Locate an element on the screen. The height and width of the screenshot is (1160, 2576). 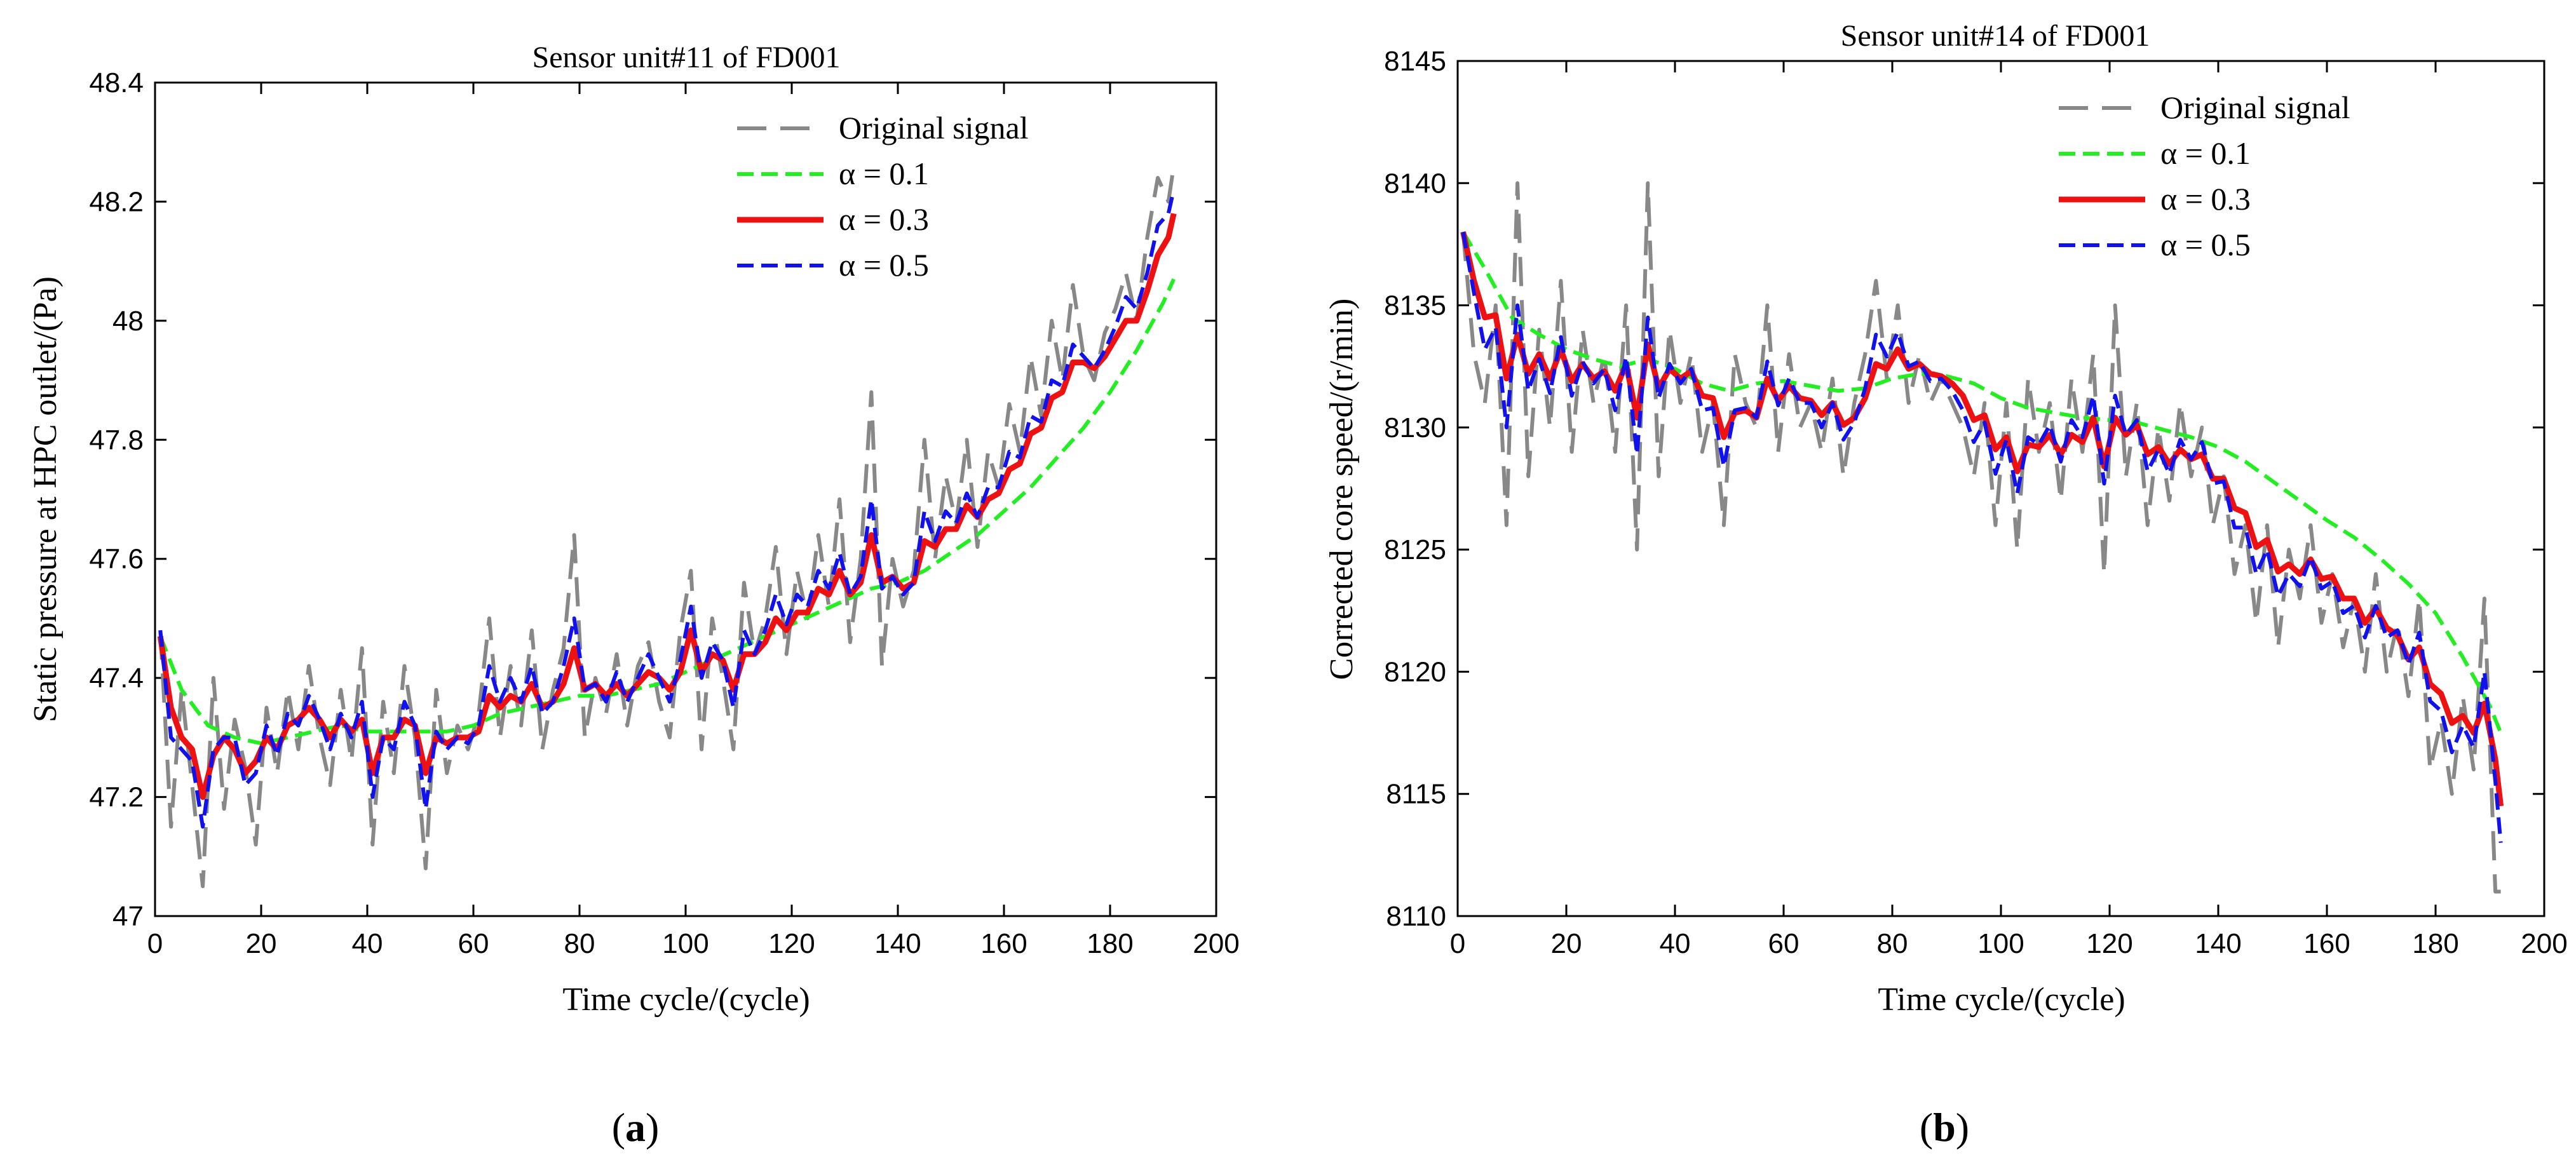
y-tick-label: 47.4 is located at coordinates (116, 678).